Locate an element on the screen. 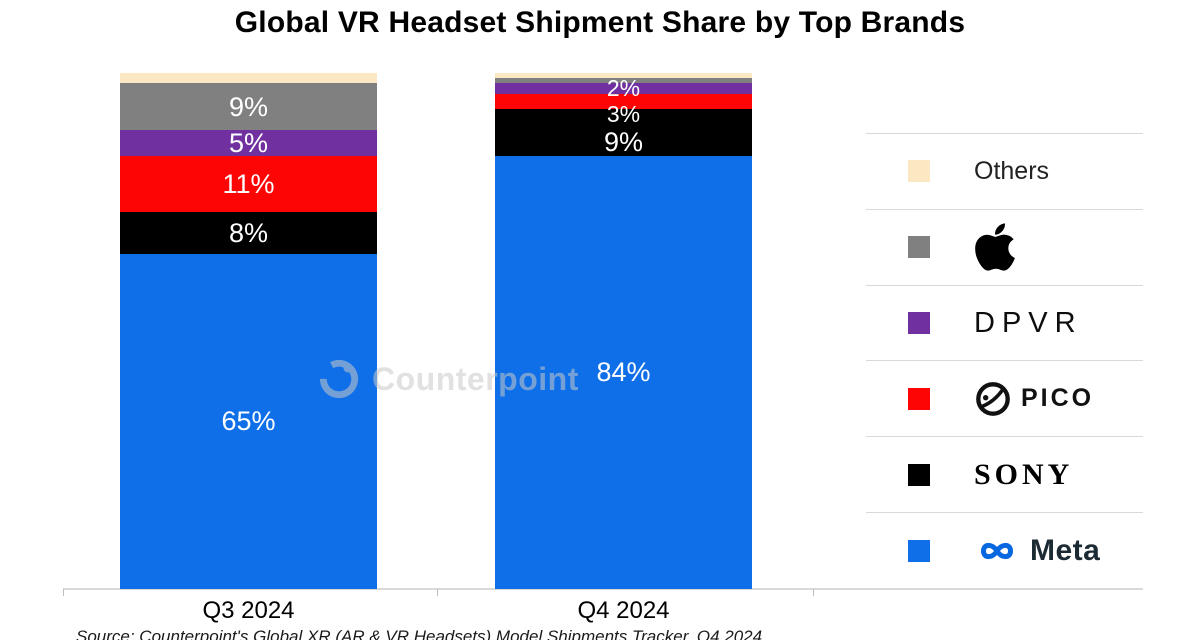  dpvr-wordmark: DPVR is located at coordinates (1028, 322).